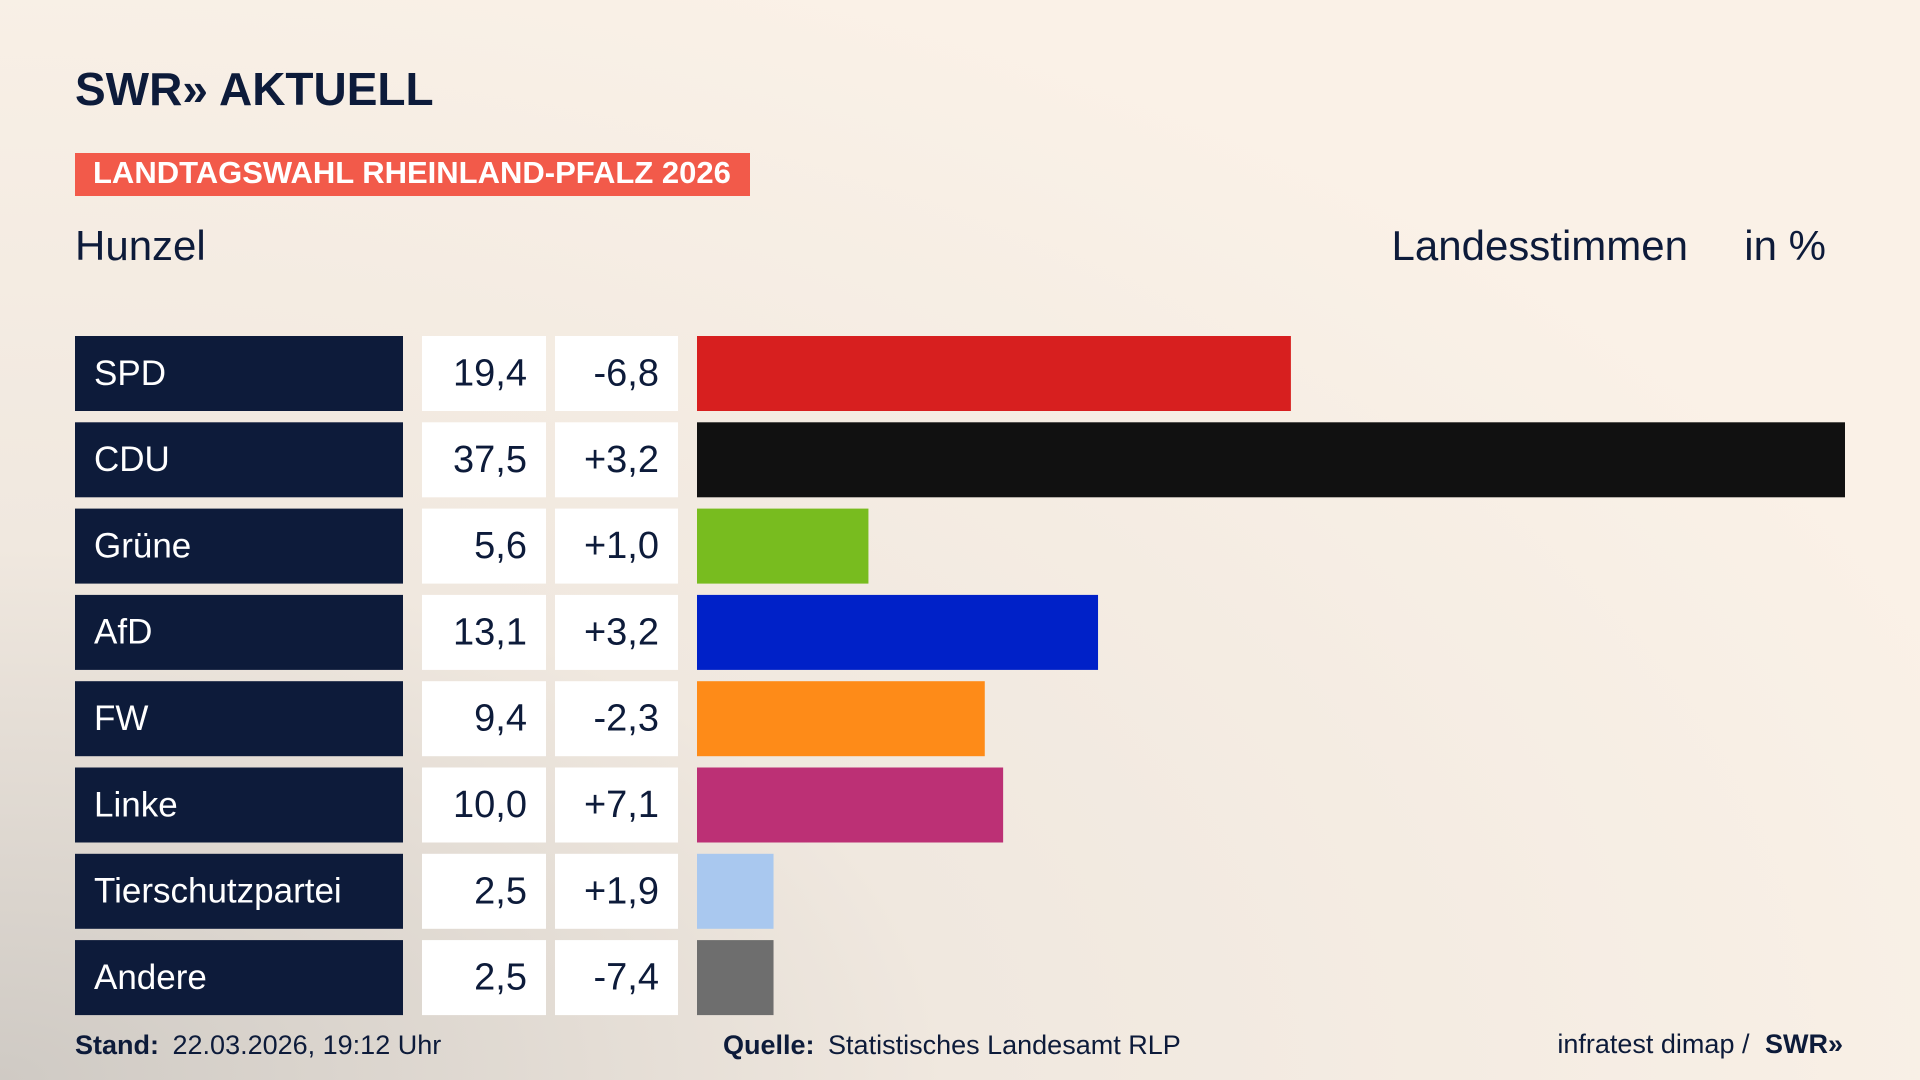  What do you see at coordinates (150, 977) in the screenshot?
I see `party-label: Andere` at bounding box center [150, 977].